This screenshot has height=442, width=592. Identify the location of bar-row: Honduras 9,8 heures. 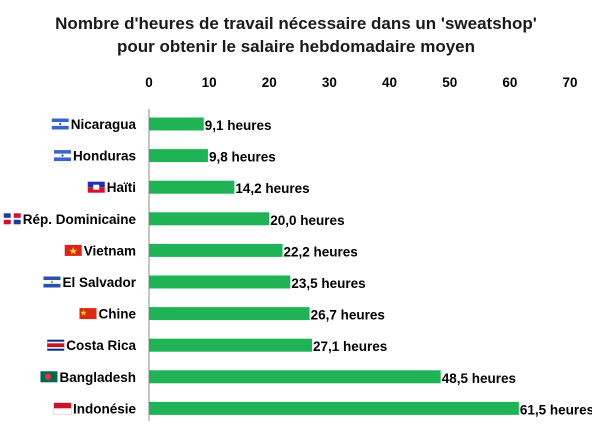
(164, 157).